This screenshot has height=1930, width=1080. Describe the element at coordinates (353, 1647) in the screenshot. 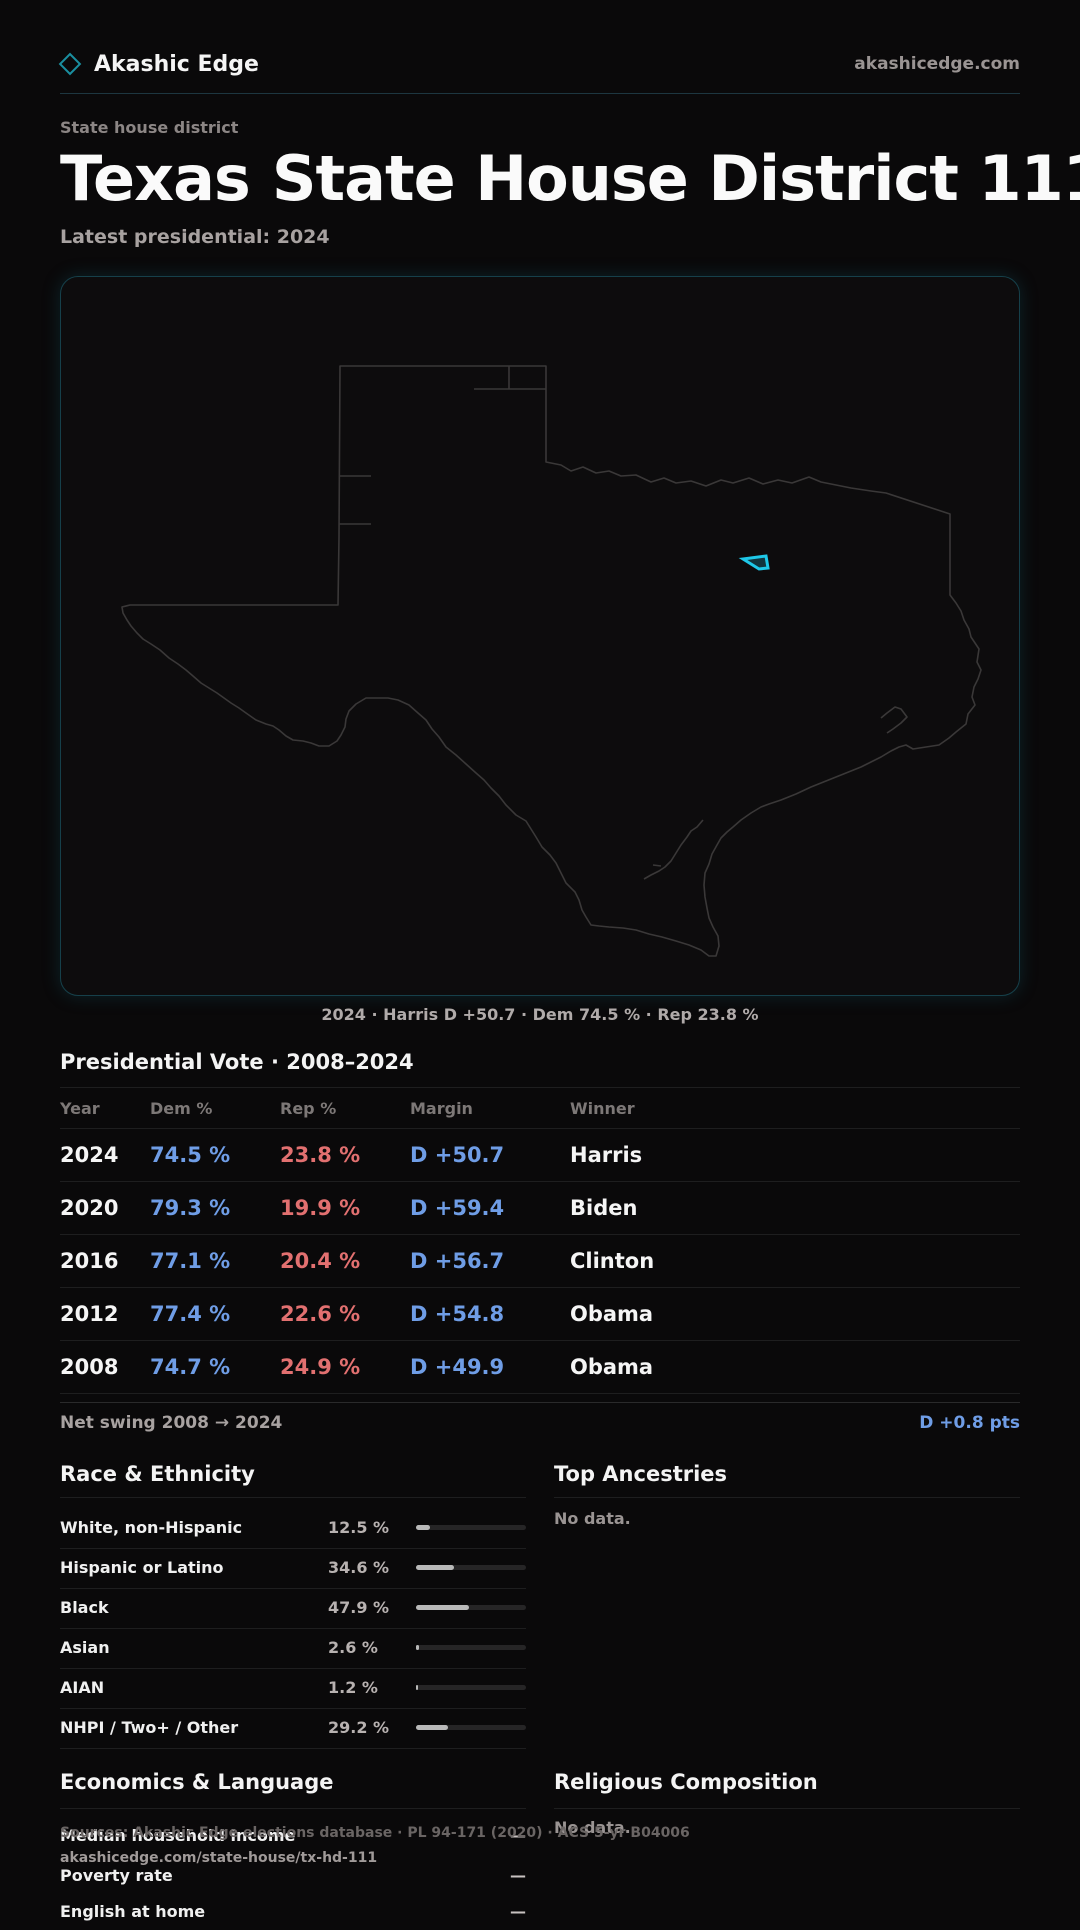

I see `race-percent: 2.6 %` at that location.